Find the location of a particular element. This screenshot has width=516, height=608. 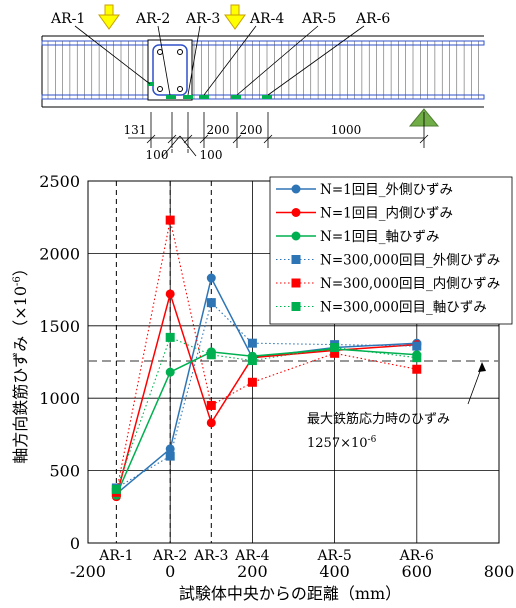

x-tick-label: 800 is located at coordinates (499, 571).